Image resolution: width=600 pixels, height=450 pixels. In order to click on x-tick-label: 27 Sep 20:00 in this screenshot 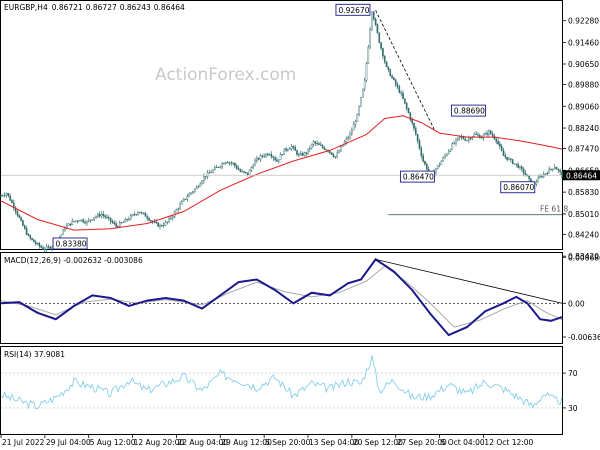, I will do `click(422, 442)`.